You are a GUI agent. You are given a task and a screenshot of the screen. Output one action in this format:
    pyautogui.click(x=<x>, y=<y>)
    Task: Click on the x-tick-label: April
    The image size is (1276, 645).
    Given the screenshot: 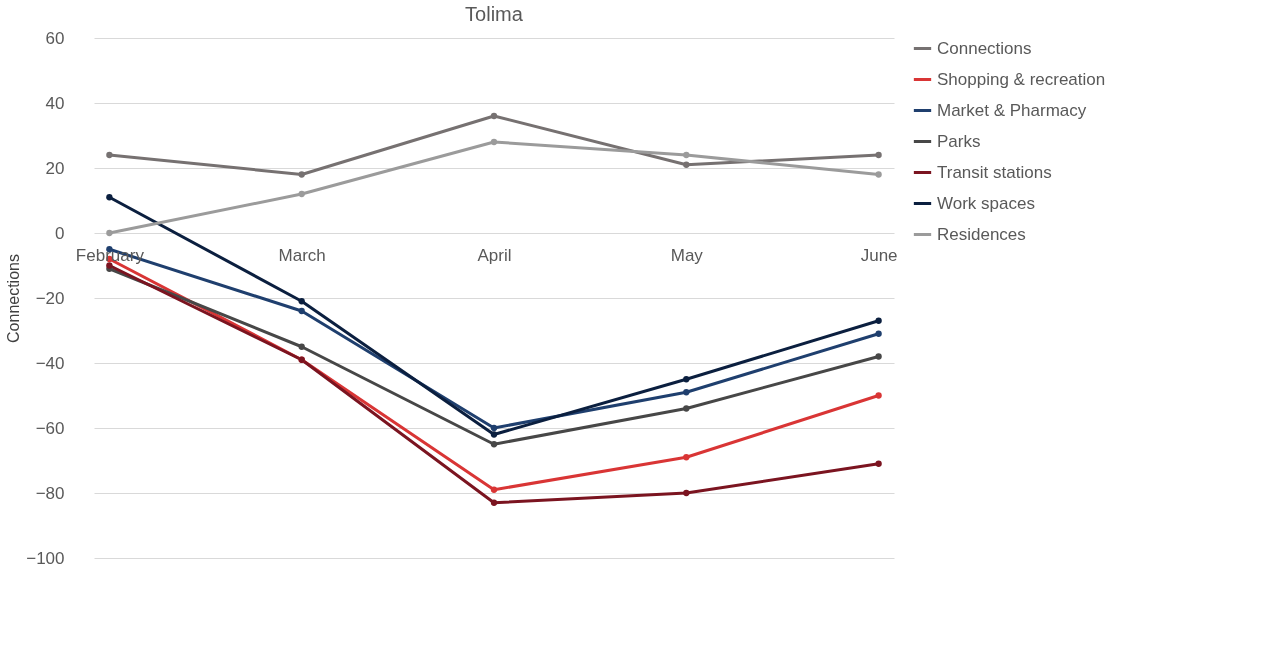 What is the action you would take?
    pyautogui.click(x=494, y=255)
    